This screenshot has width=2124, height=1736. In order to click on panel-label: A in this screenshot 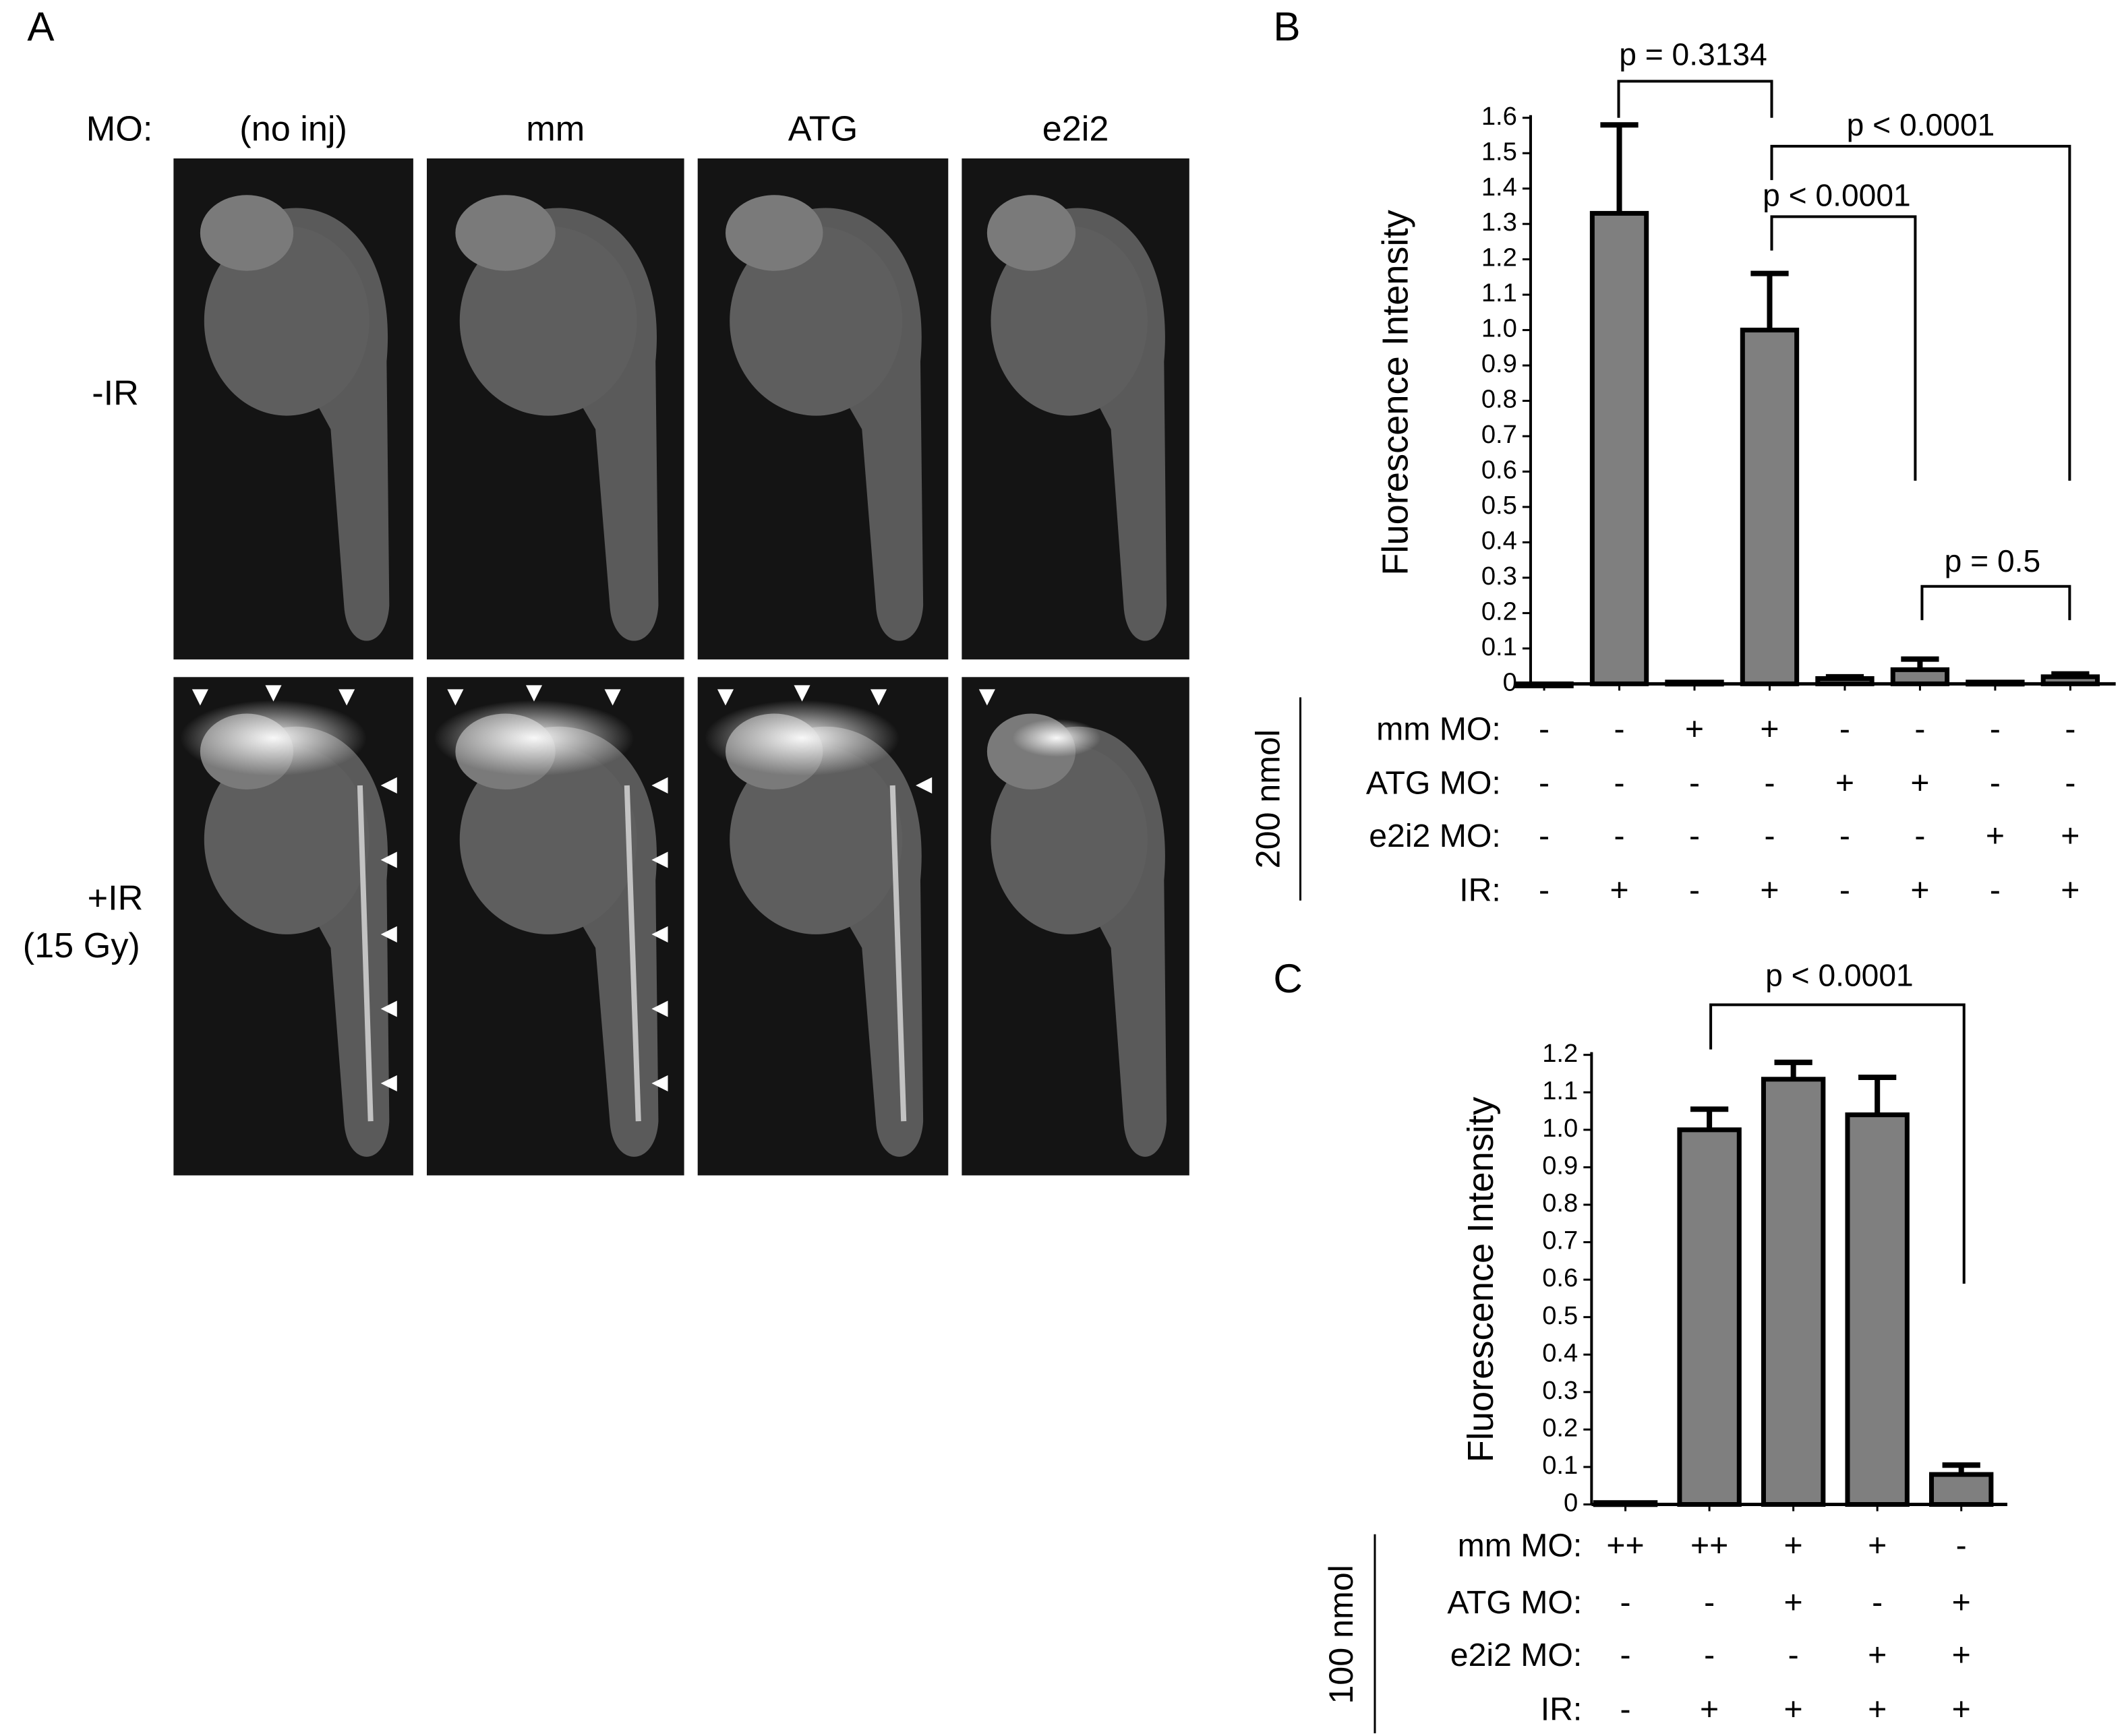, I will do `click(41, 26)`.